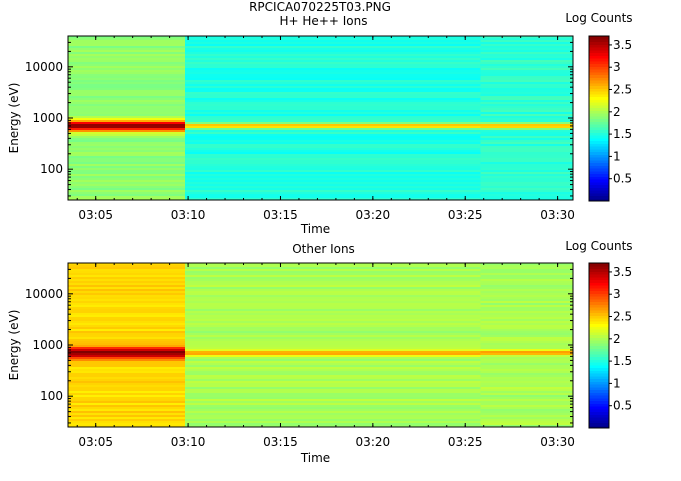 Image resolution: width=681 pixels, height=481 pixels. What do you see at coordinates (617, 339) in the screenshot?
I see `colorbar-tick-label: 2` at bounding box center [617, 339].